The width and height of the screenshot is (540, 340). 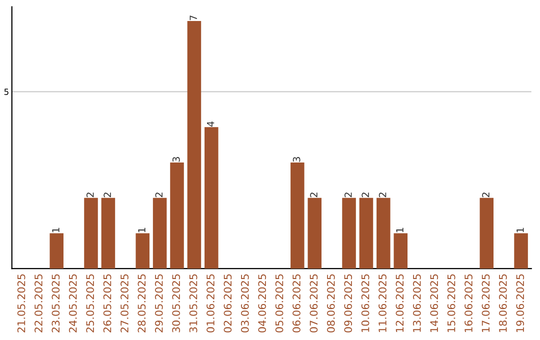 What do you see at coordinates (158, 303) in the screenshot?
I see `x-tick-label: 29.05.2025` at bounding box center [158, 303].